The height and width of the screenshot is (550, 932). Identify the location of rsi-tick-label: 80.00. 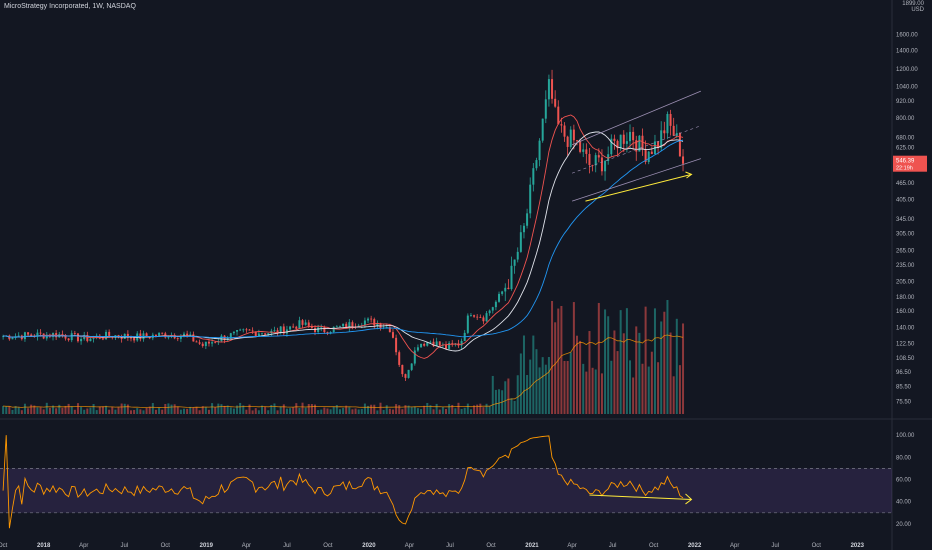
(904, 458).